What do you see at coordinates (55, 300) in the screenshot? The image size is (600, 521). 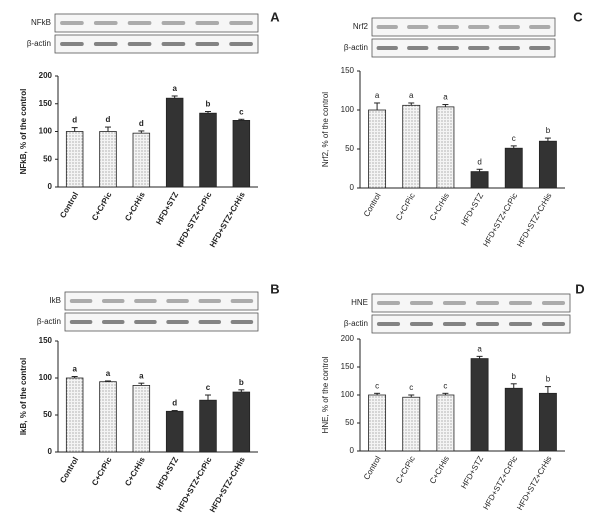 I see `blot-label: IkB` at bounding box center [55, 300].